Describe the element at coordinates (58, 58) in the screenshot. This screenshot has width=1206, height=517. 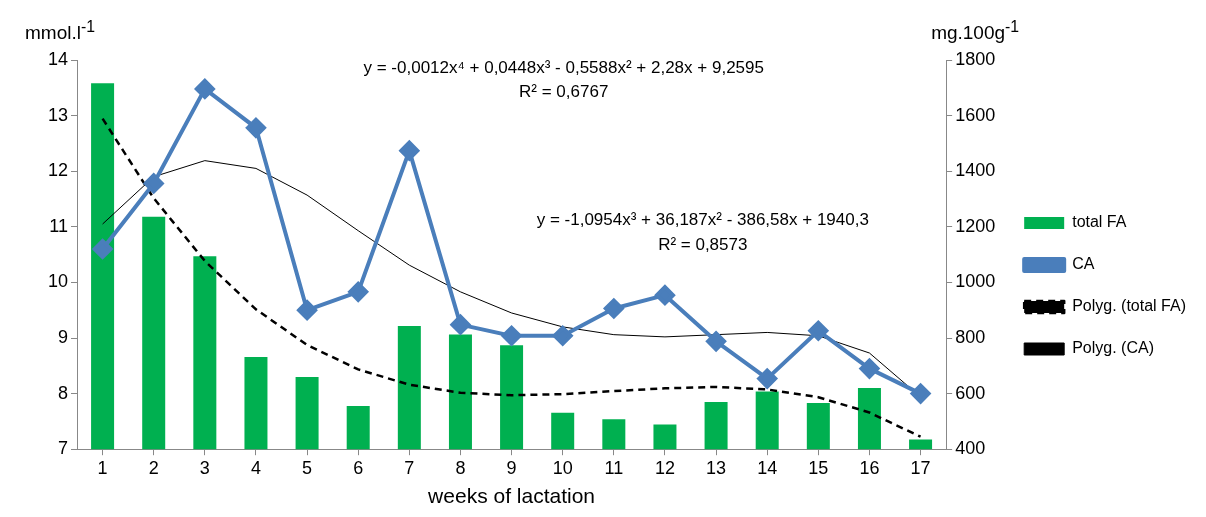
I see `y-tick-label: 14` at that location.